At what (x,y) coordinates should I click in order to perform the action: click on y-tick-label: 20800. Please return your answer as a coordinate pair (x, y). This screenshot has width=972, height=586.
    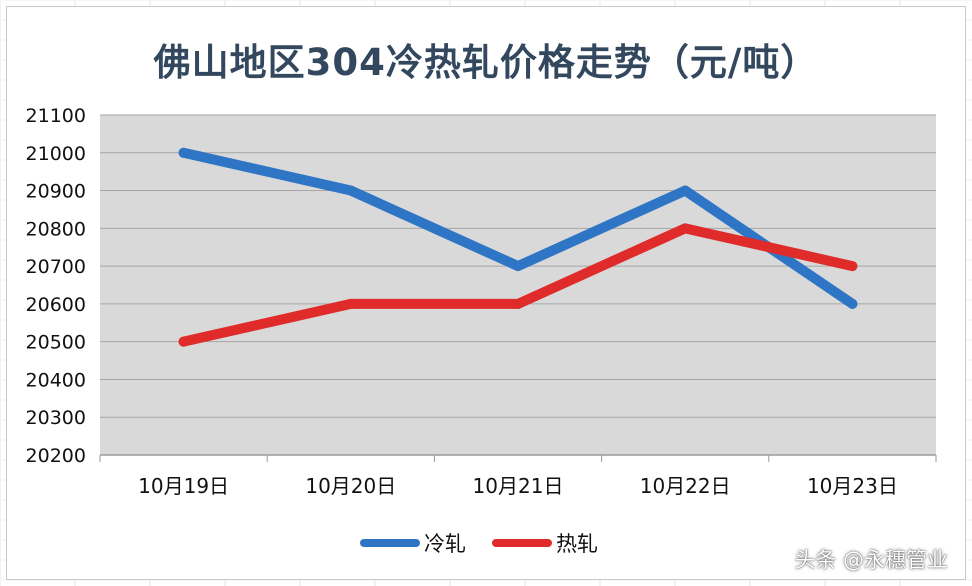
    Looking at the image, I should click on (56, 229).